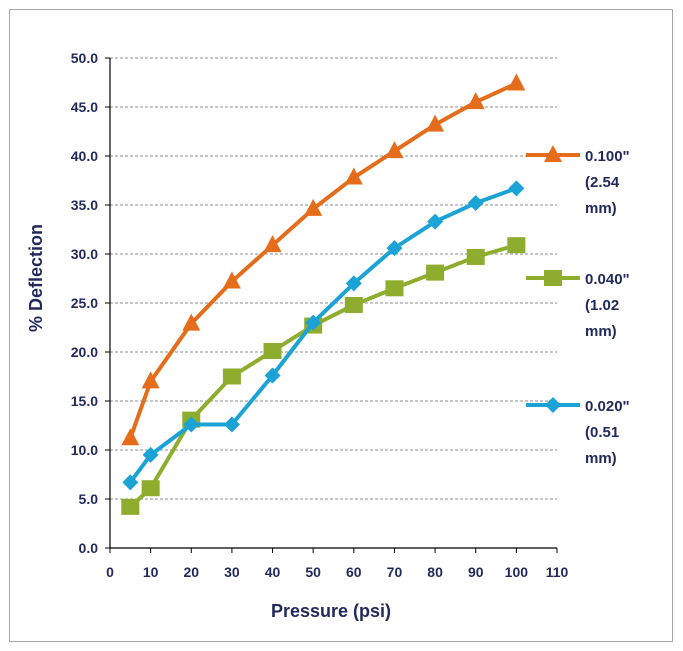 The width and height of the screenshot is (683, 651). What do you see at coordinates (84, 205) in the screenshot?
I see `y-tick-label: 35.0` at bounding box center [84, 205].